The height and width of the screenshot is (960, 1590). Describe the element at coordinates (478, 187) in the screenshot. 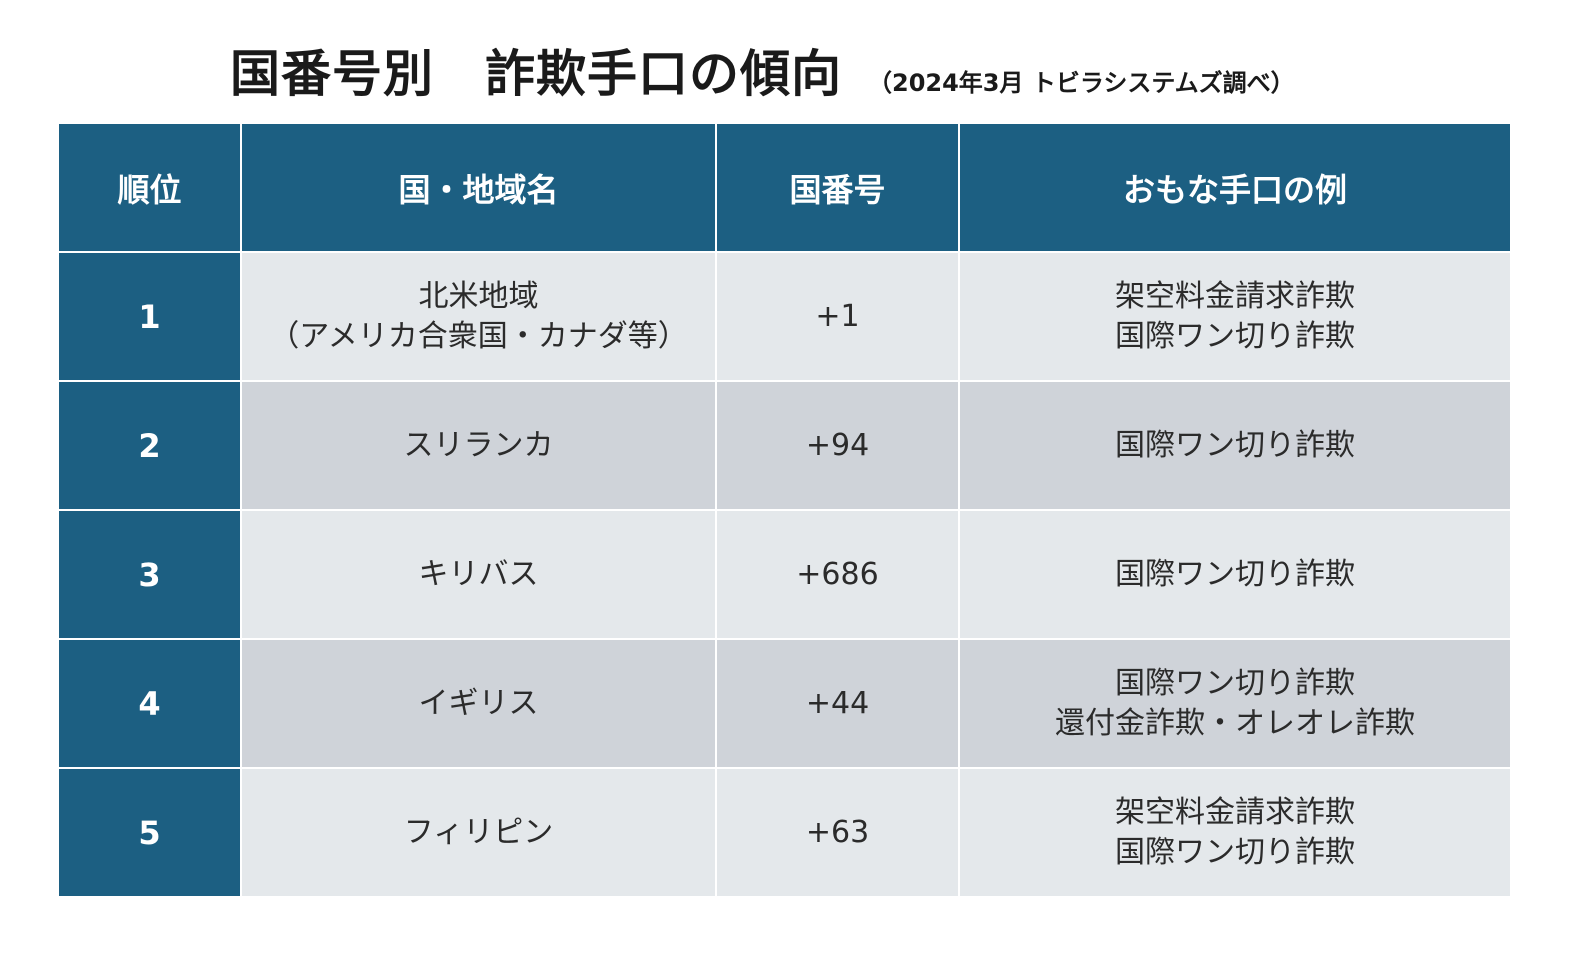

I see `column-header-region: 国・地域名` at that location.